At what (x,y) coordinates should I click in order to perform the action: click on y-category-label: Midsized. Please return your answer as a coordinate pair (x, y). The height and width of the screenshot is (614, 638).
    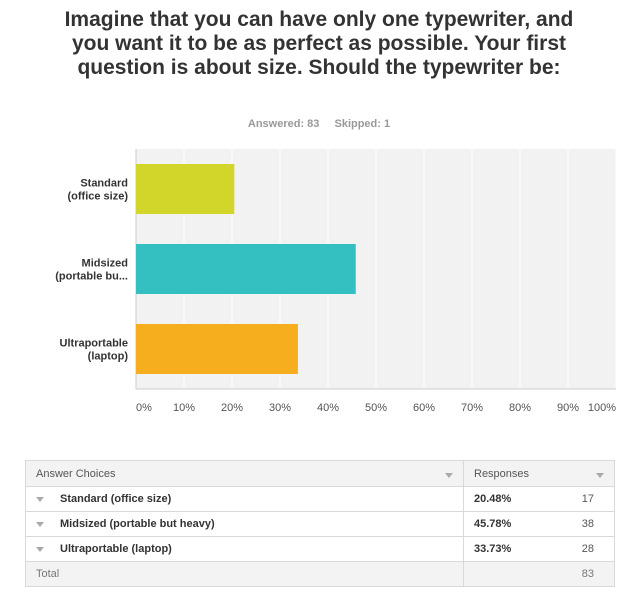
    Looking at the image, I should click on (105, 264).